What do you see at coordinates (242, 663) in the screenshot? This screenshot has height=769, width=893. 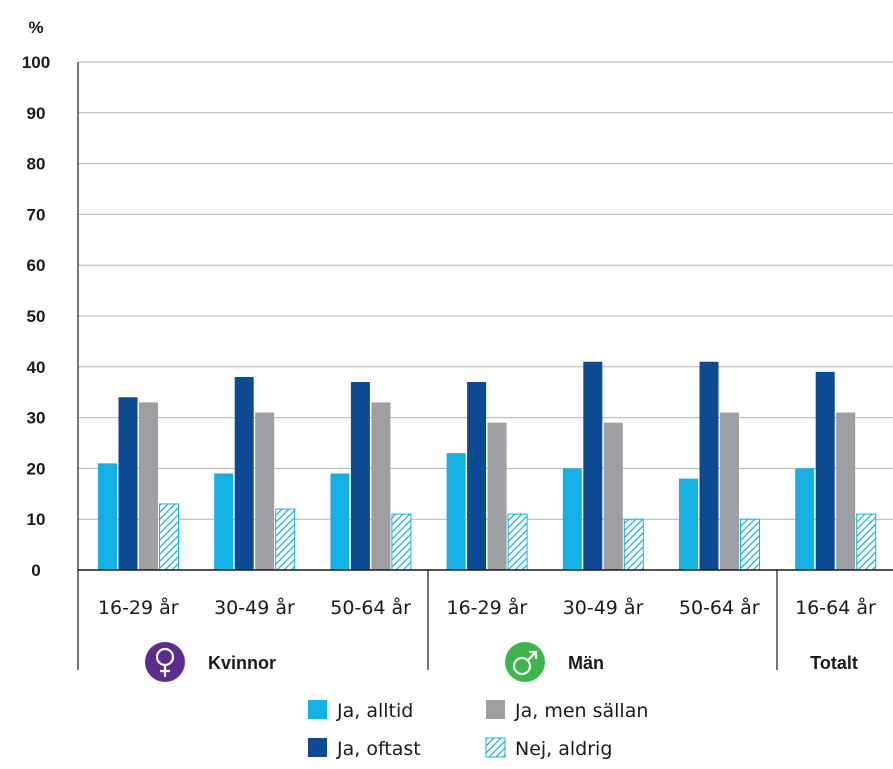 I see `group-label: Kvinnor` at bounding box center [242, 663].